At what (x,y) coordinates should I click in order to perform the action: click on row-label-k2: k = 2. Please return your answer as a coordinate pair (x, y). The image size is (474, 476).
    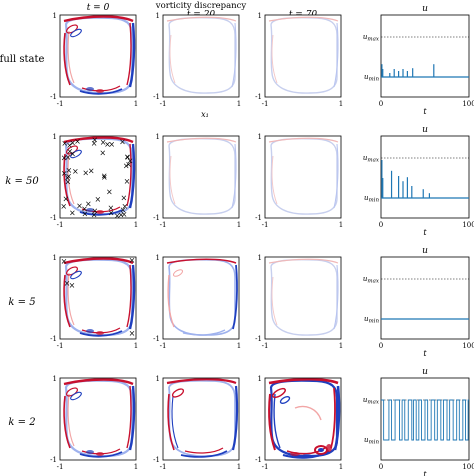
    Looking at the image, I should click on (21, 422).